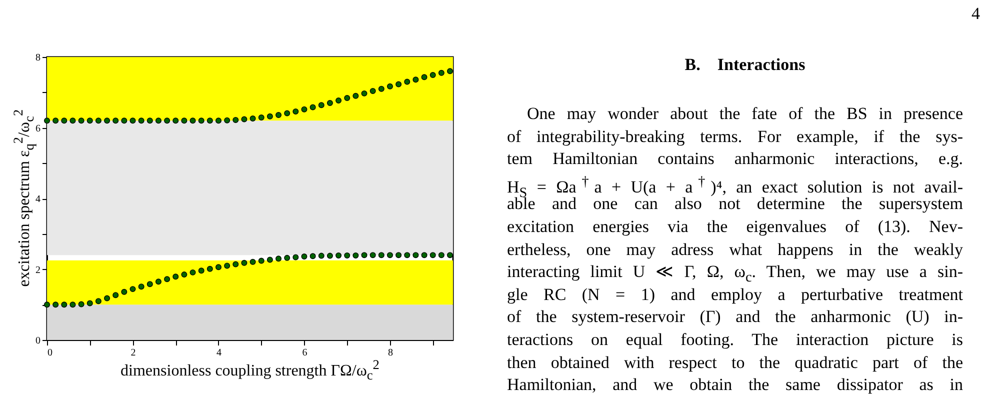  What do you see at coordinates (735, 340) in the screenshot?
I see `text: teractions on equal footing. The interaction picture is` at bounding box center [735, 340].